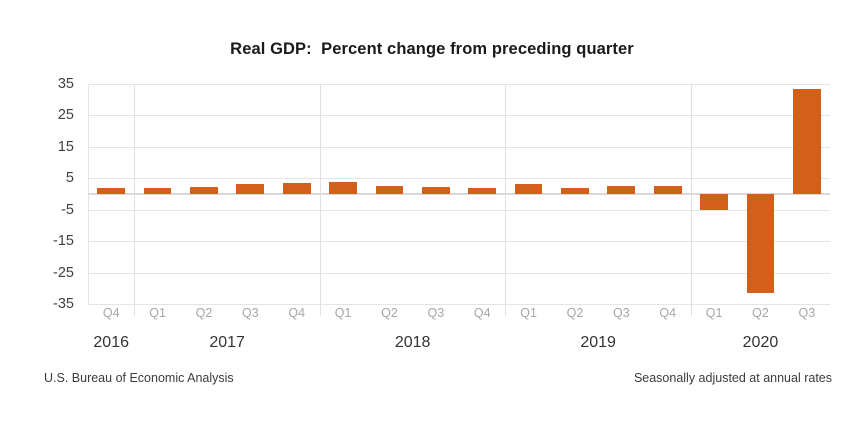 The image size is (864, 422). I want to click on year-label: 2018, so click(412, 342).